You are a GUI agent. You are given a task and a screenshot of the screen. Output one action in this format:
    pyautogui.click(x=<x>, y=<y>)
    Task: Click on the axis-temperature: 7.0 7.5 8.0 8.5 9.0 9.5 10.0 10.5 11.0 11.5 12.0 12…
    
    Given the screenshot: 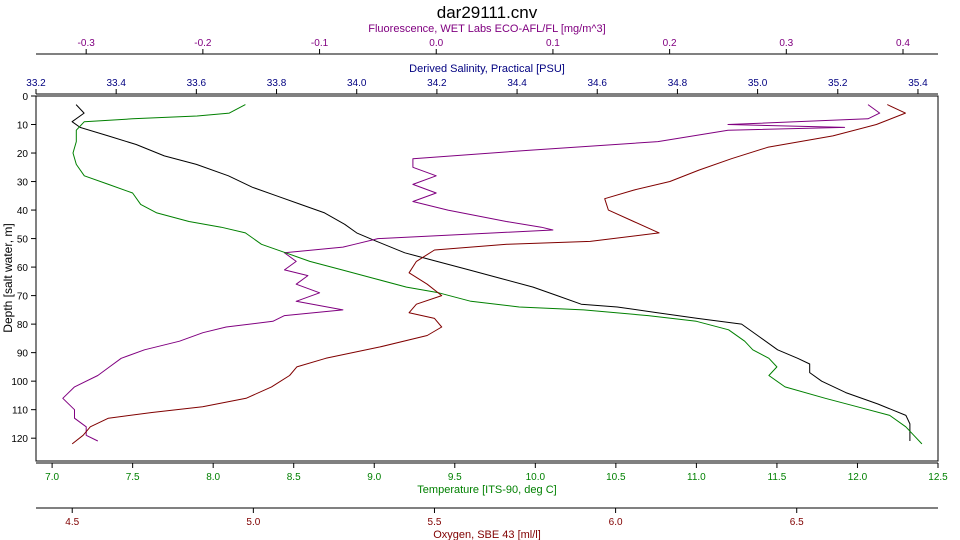 What is the action you would take?
    pyautogui.click(x=492, y=479)
    